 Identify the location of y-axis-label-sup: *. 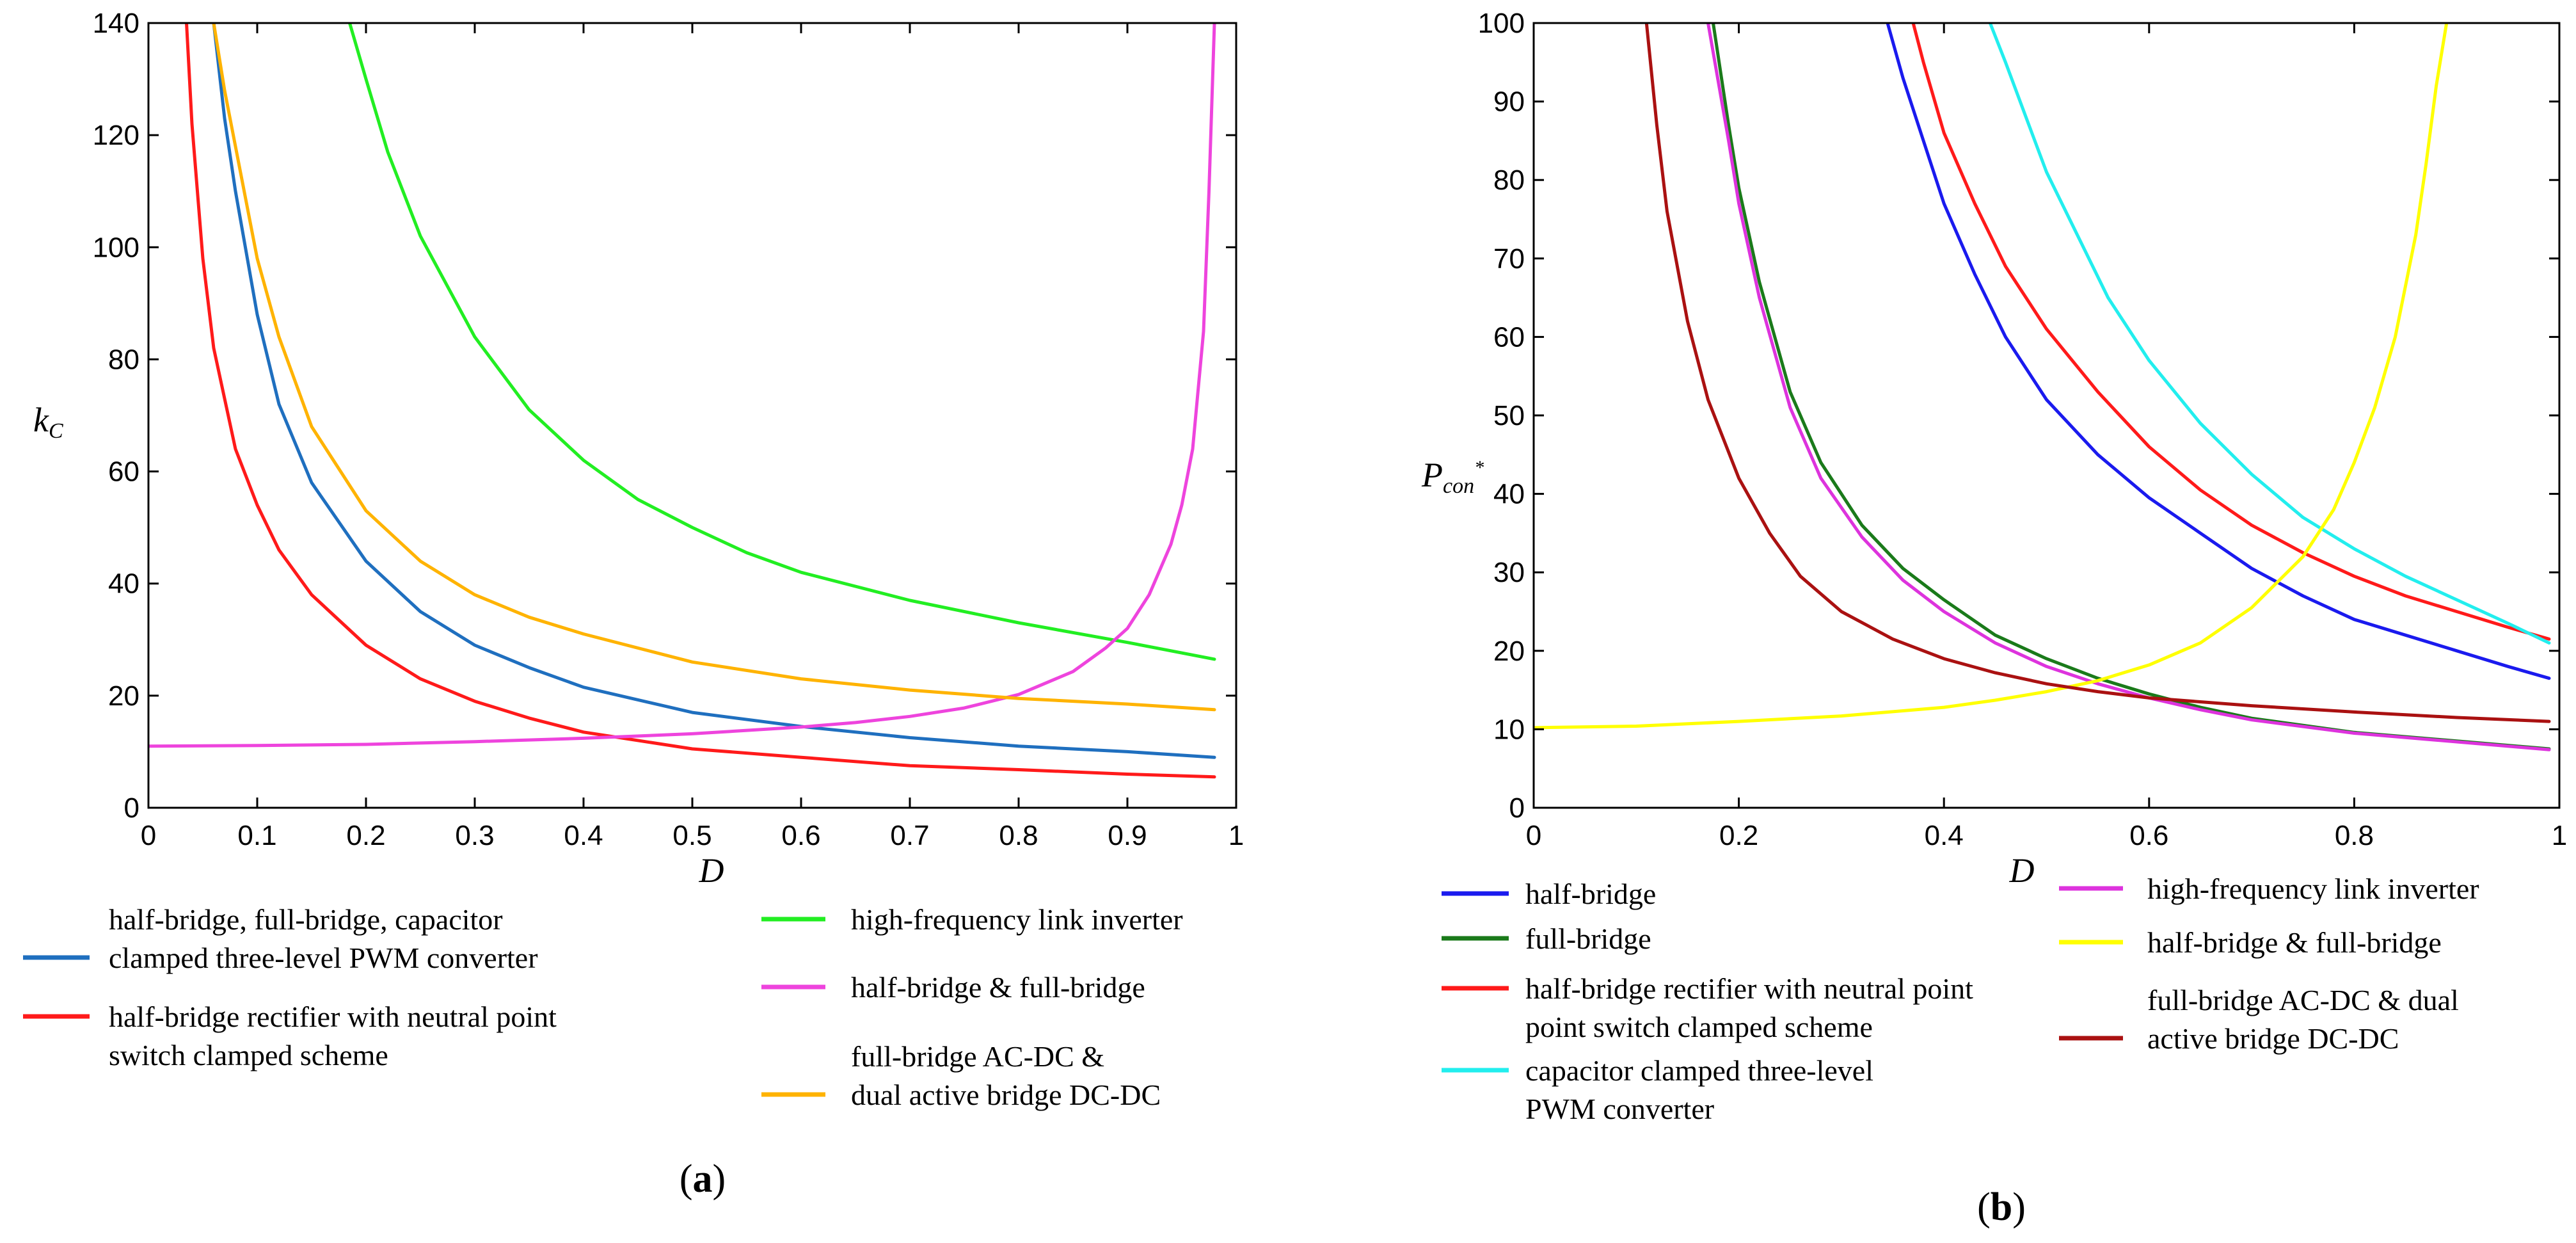
(1479, 467).